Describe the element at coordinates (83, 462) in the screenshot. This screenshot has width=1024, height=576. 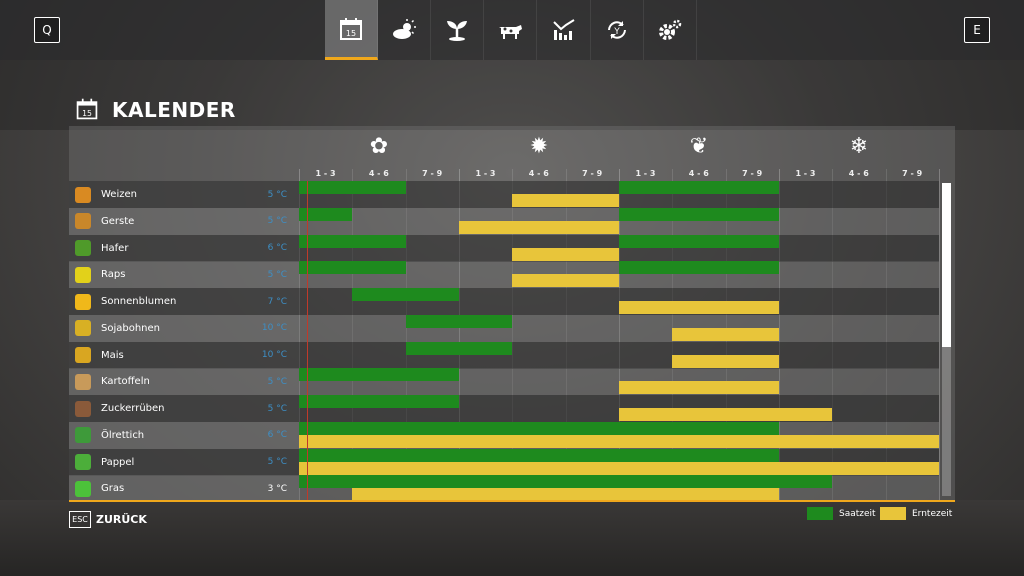
I see `poplar-icon` at that location.